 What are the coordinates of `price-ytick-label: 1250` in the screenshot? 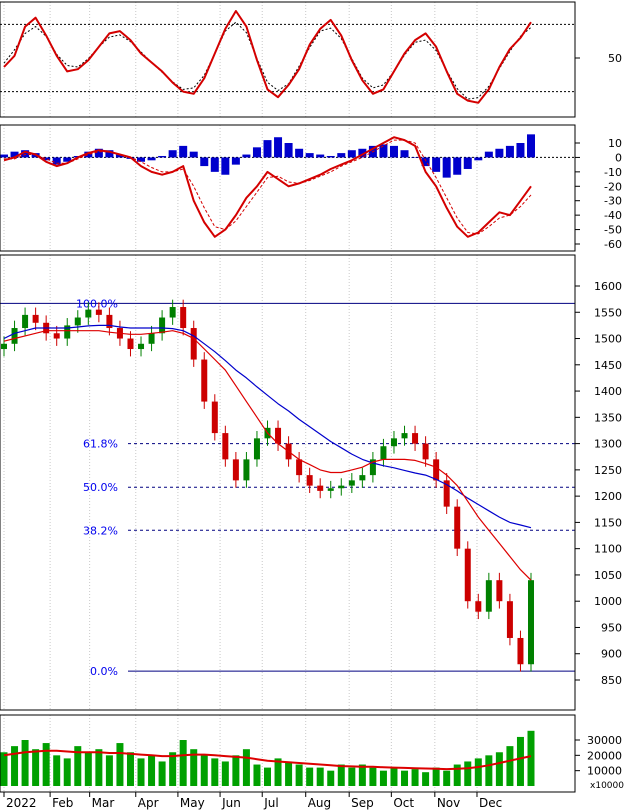 It's located at (608, 470).